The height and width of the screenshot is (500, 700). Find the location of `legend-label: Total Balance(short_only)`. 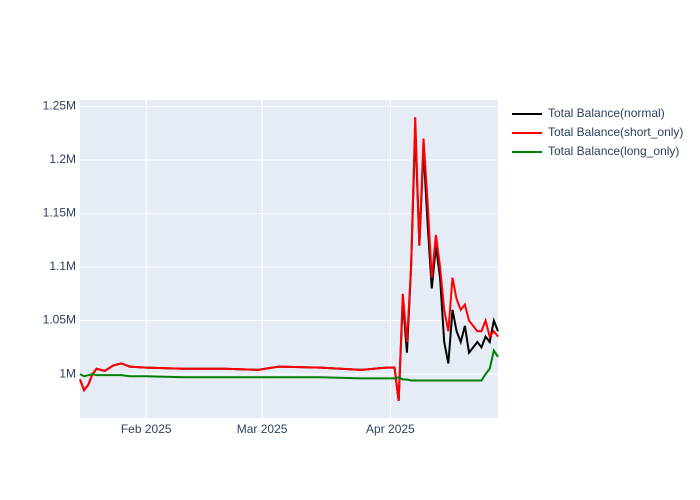

legend-label: Total Balance(short_only) is located at coordinates (615, 132).